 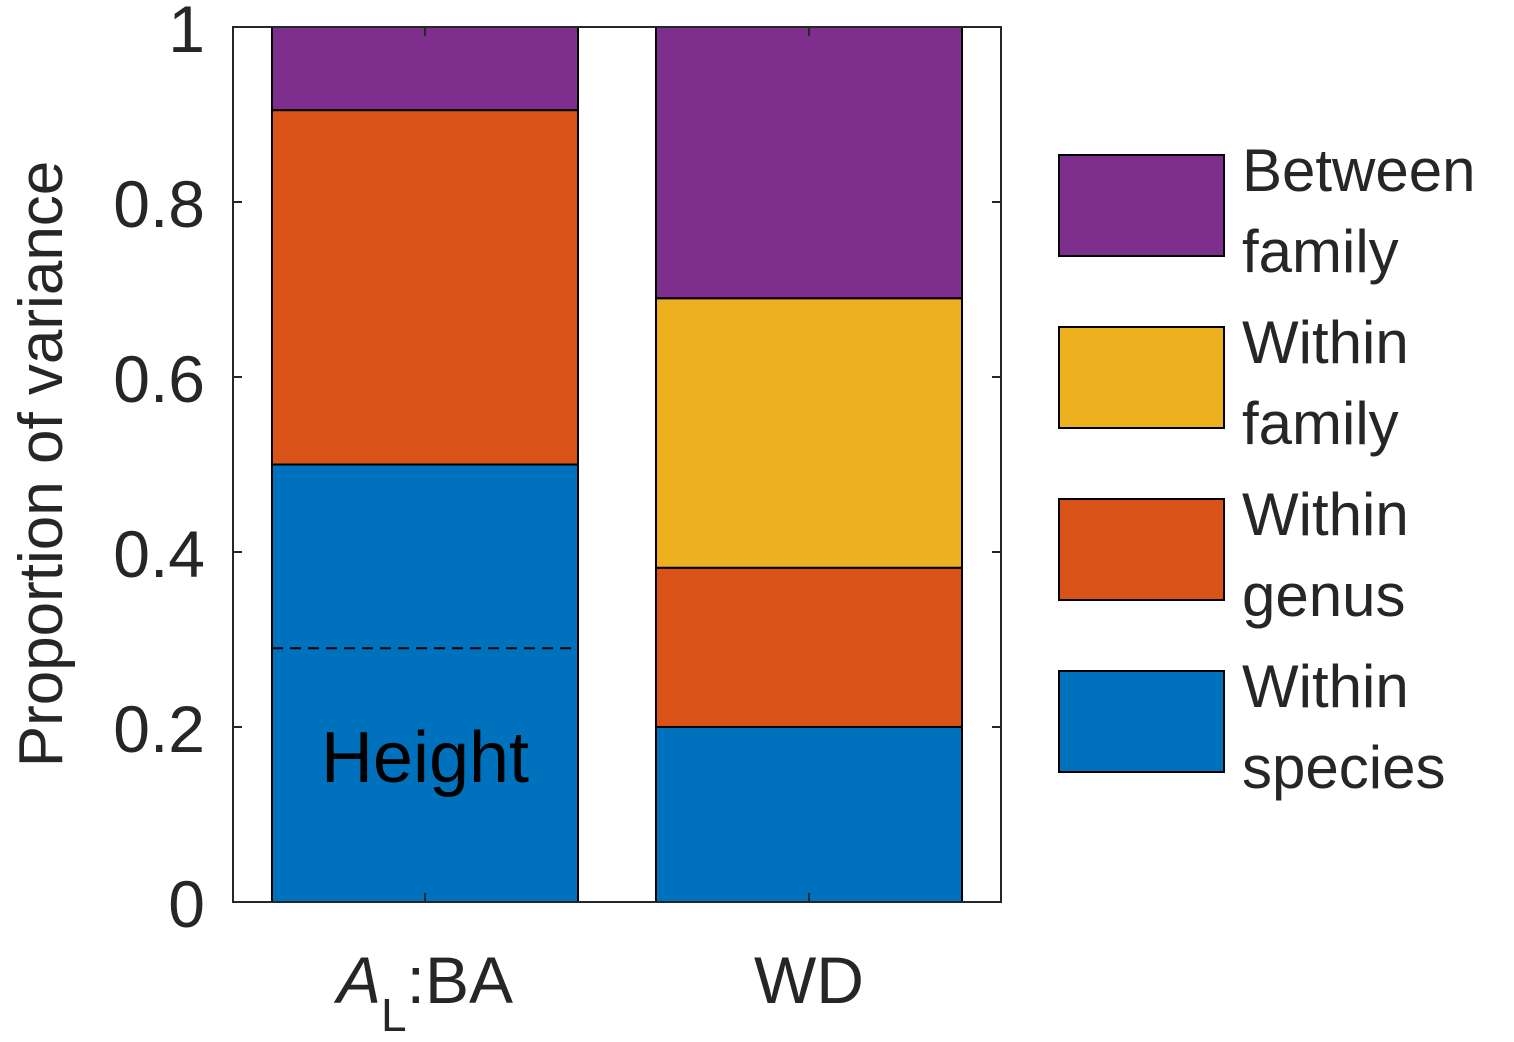 What do you see at coordinates (394, 1015) in the screenshot?
I see `x-tick-label-subscript: L` at bounding box center [394, 1015].